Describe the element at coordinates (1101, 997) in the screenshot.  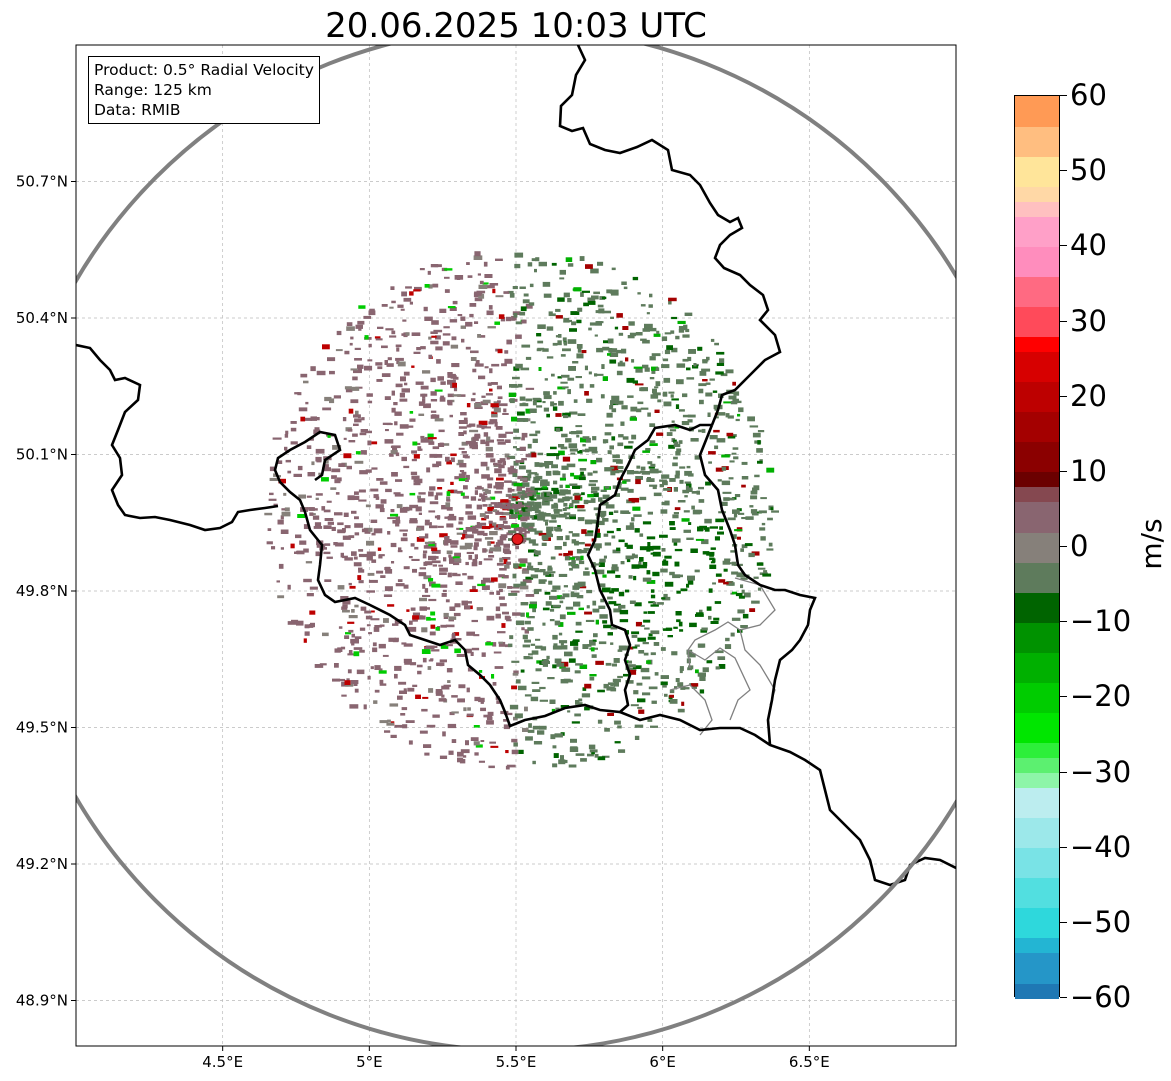
I see `colorbar-tick-label: −60` at that location.